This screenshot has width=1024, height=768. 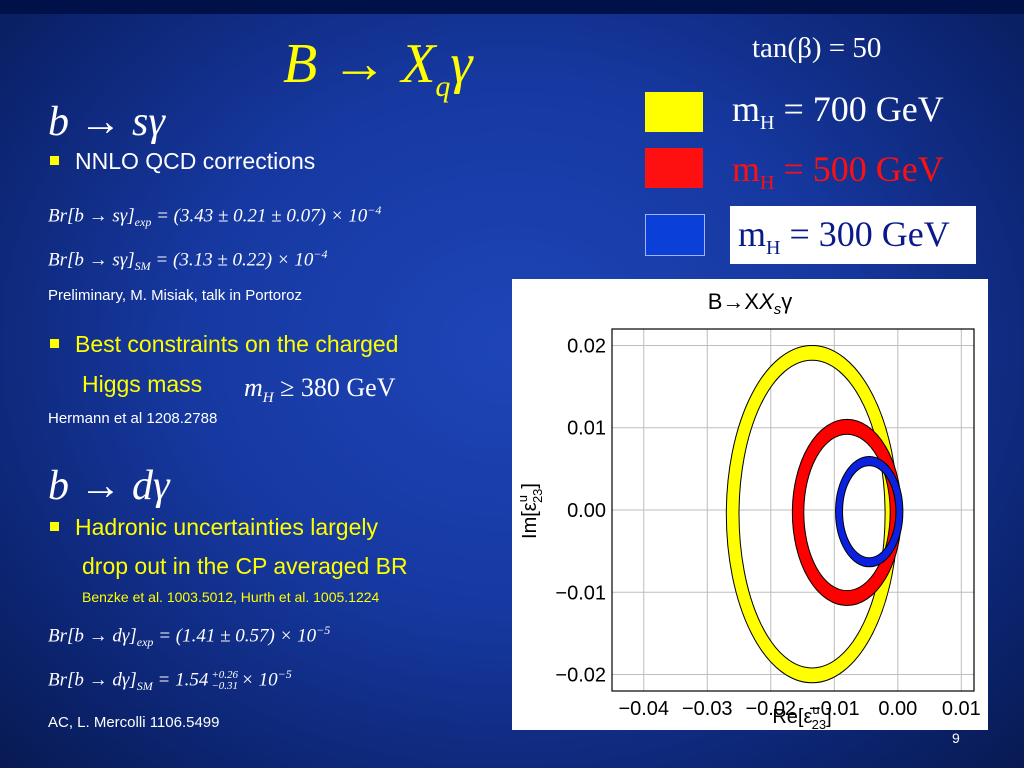 What do you see at coordinates (134, 722) in the screenshot?
I see `ref-mercolli: AC, L. Mercolli 1106.5499` at bounding box center [134, 722].